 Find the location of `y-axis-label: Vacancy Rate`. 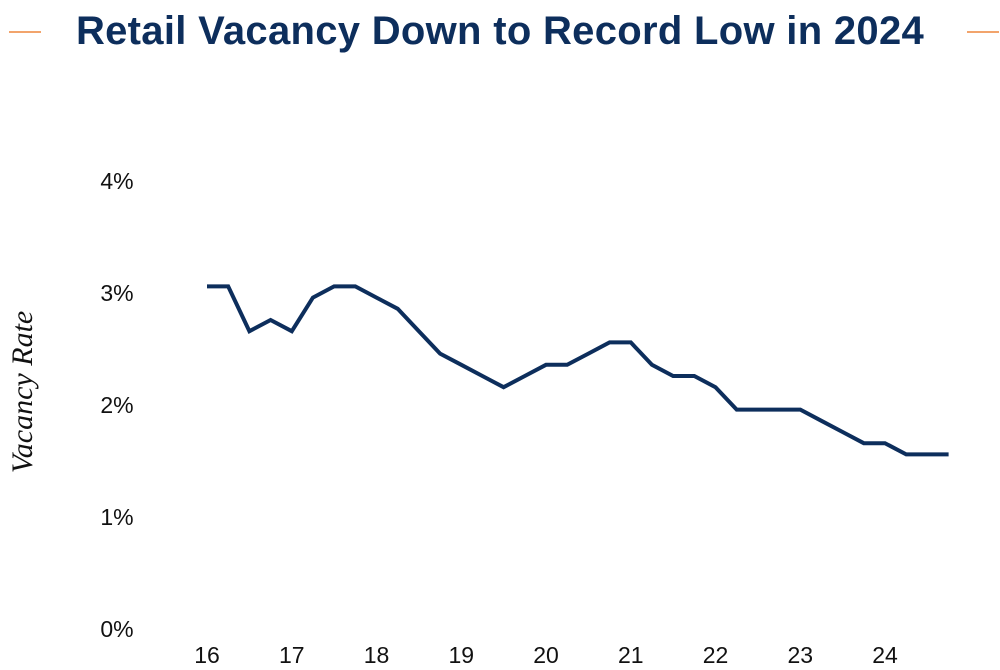

y-axis-label: Vacancy Rate is located at coordinates (22, 392).